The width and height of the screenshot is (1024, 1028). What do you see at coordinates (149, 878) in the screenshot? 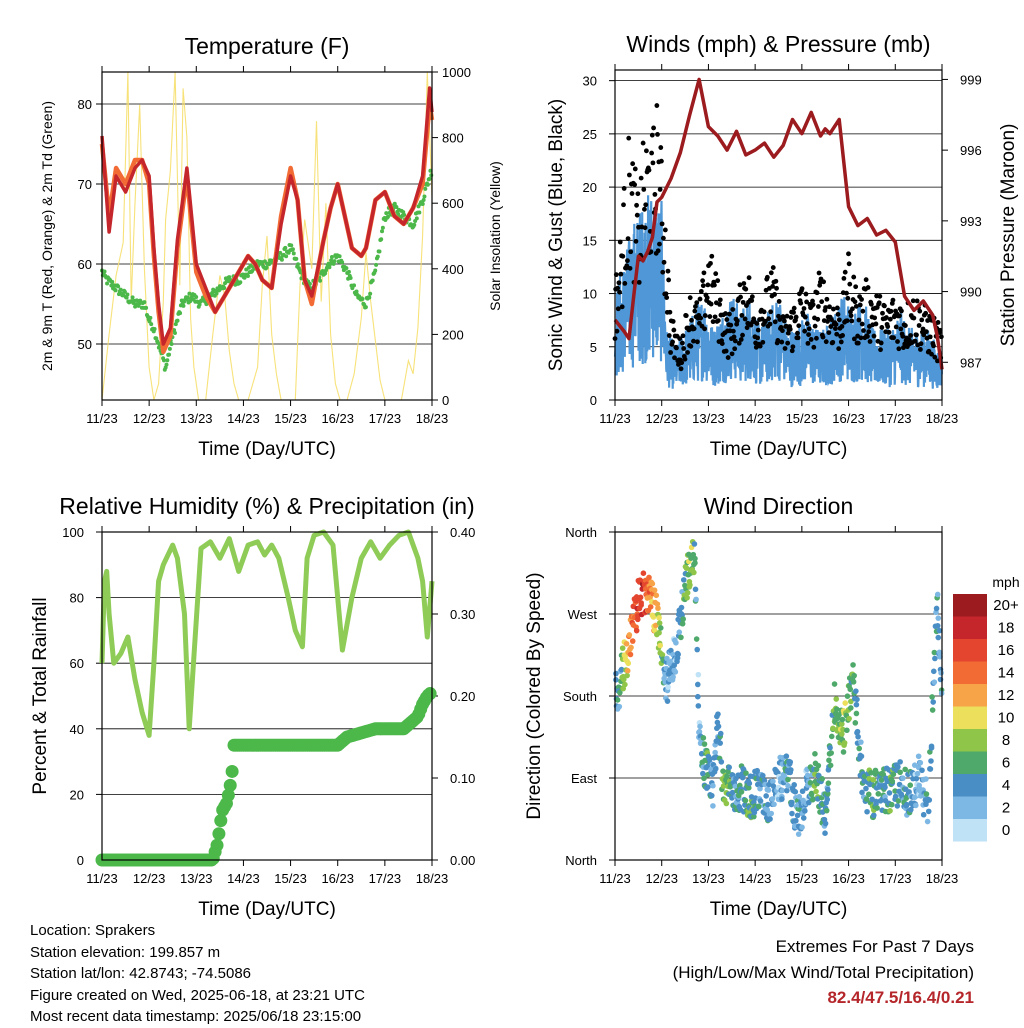
I see `x-tick-label: 12/23` at bounding box center [149, 878].